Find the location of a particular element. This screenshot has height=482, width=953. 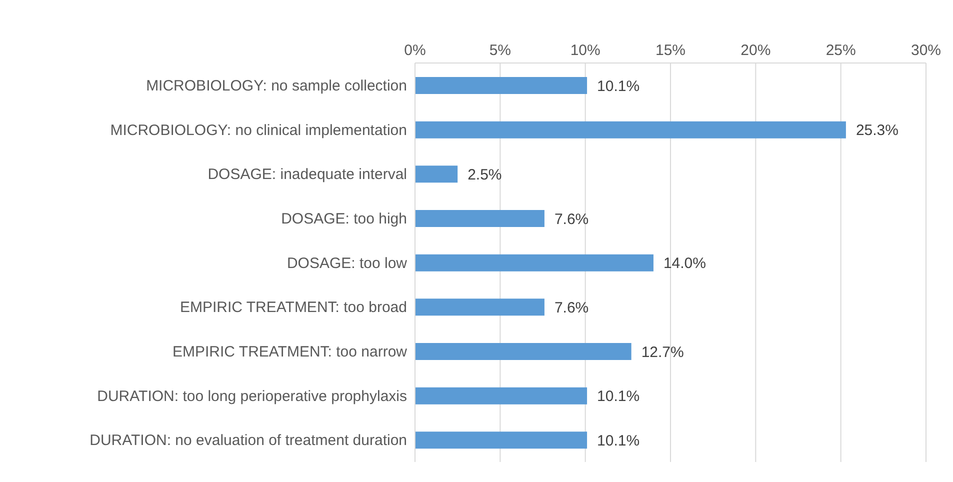

x-tick-label: 5% is located at coordinates (500, 50).